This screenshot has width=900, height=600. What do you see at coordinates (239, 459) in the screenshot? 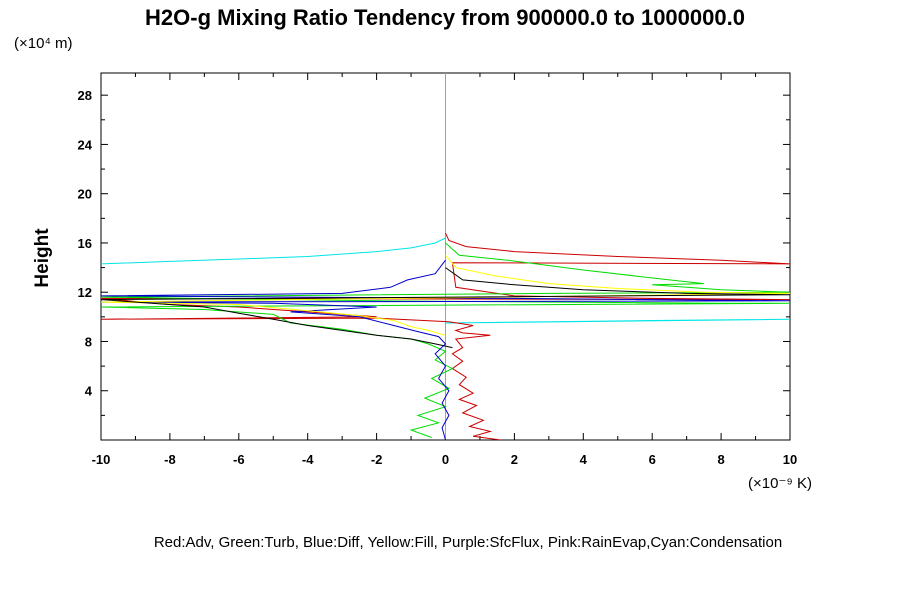
I see `x-tick-label: -6` at bounding box center [239, 459].